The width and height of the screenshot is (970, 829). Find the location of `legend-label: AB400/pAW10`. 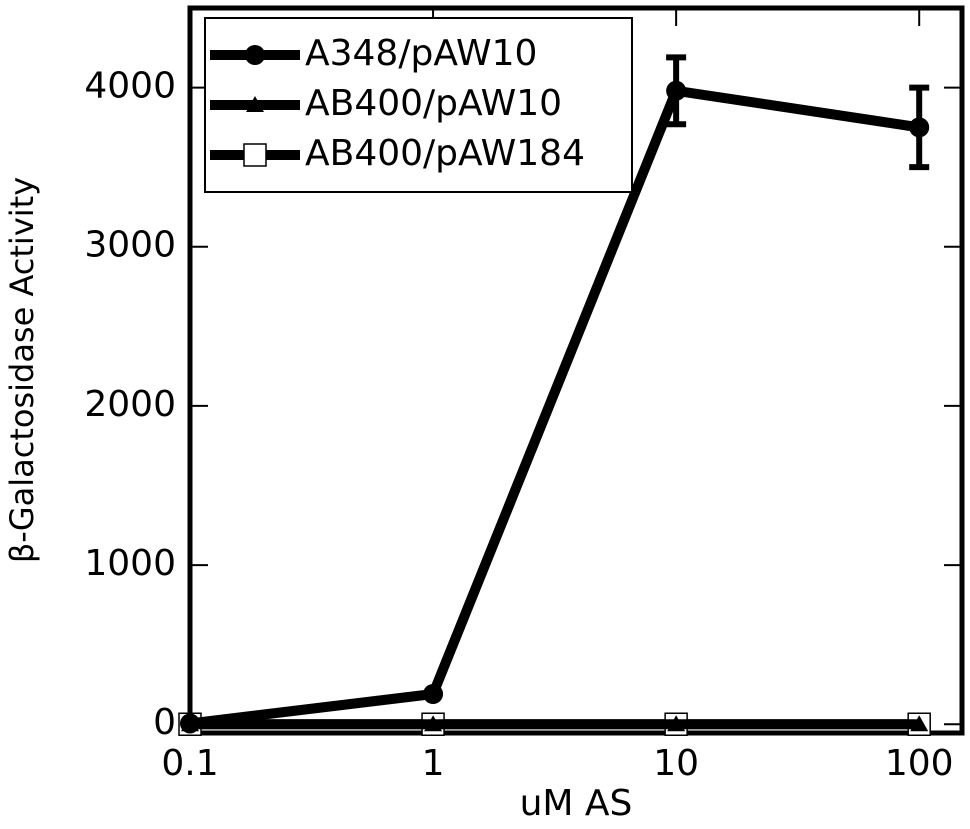

legend-label: AB400/pAW10 is located at coordinates (433, 103).